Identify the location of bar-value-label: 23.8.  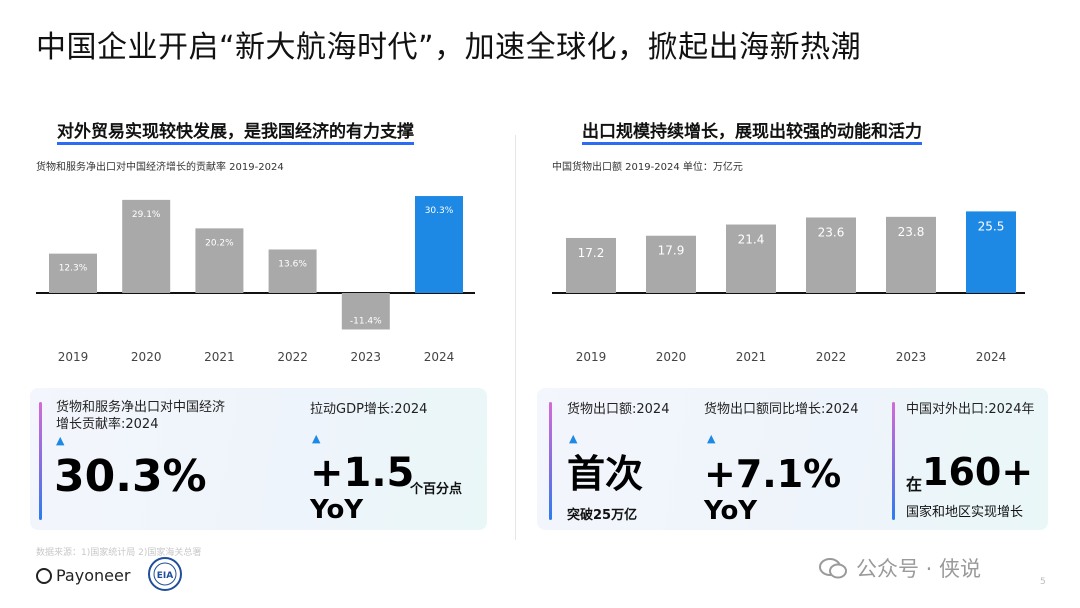
(911, 232).